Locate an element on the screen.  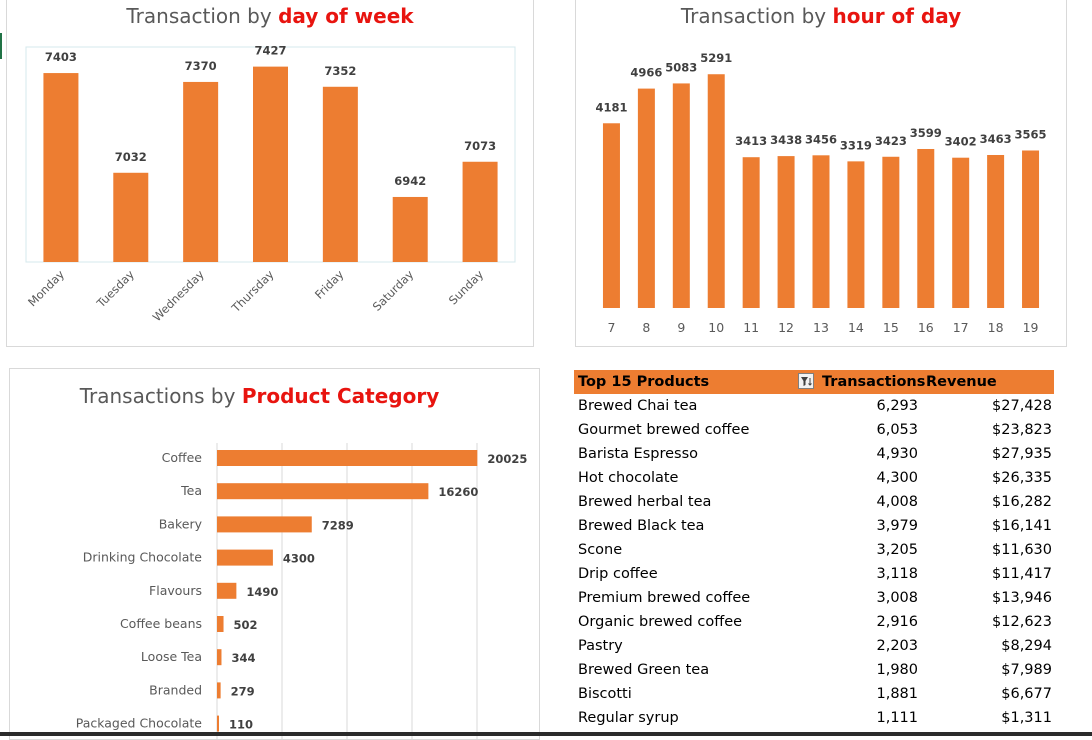
filter-dropdown-button is located at coordinates (806, 381).